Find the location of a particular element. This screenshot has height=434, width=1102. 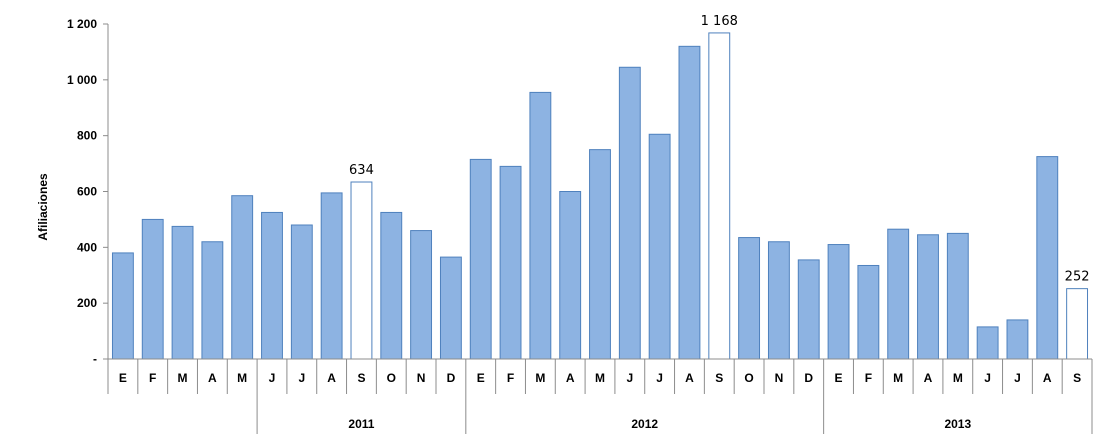

y-tick-label: 600 is located at coordinates (87, 192).